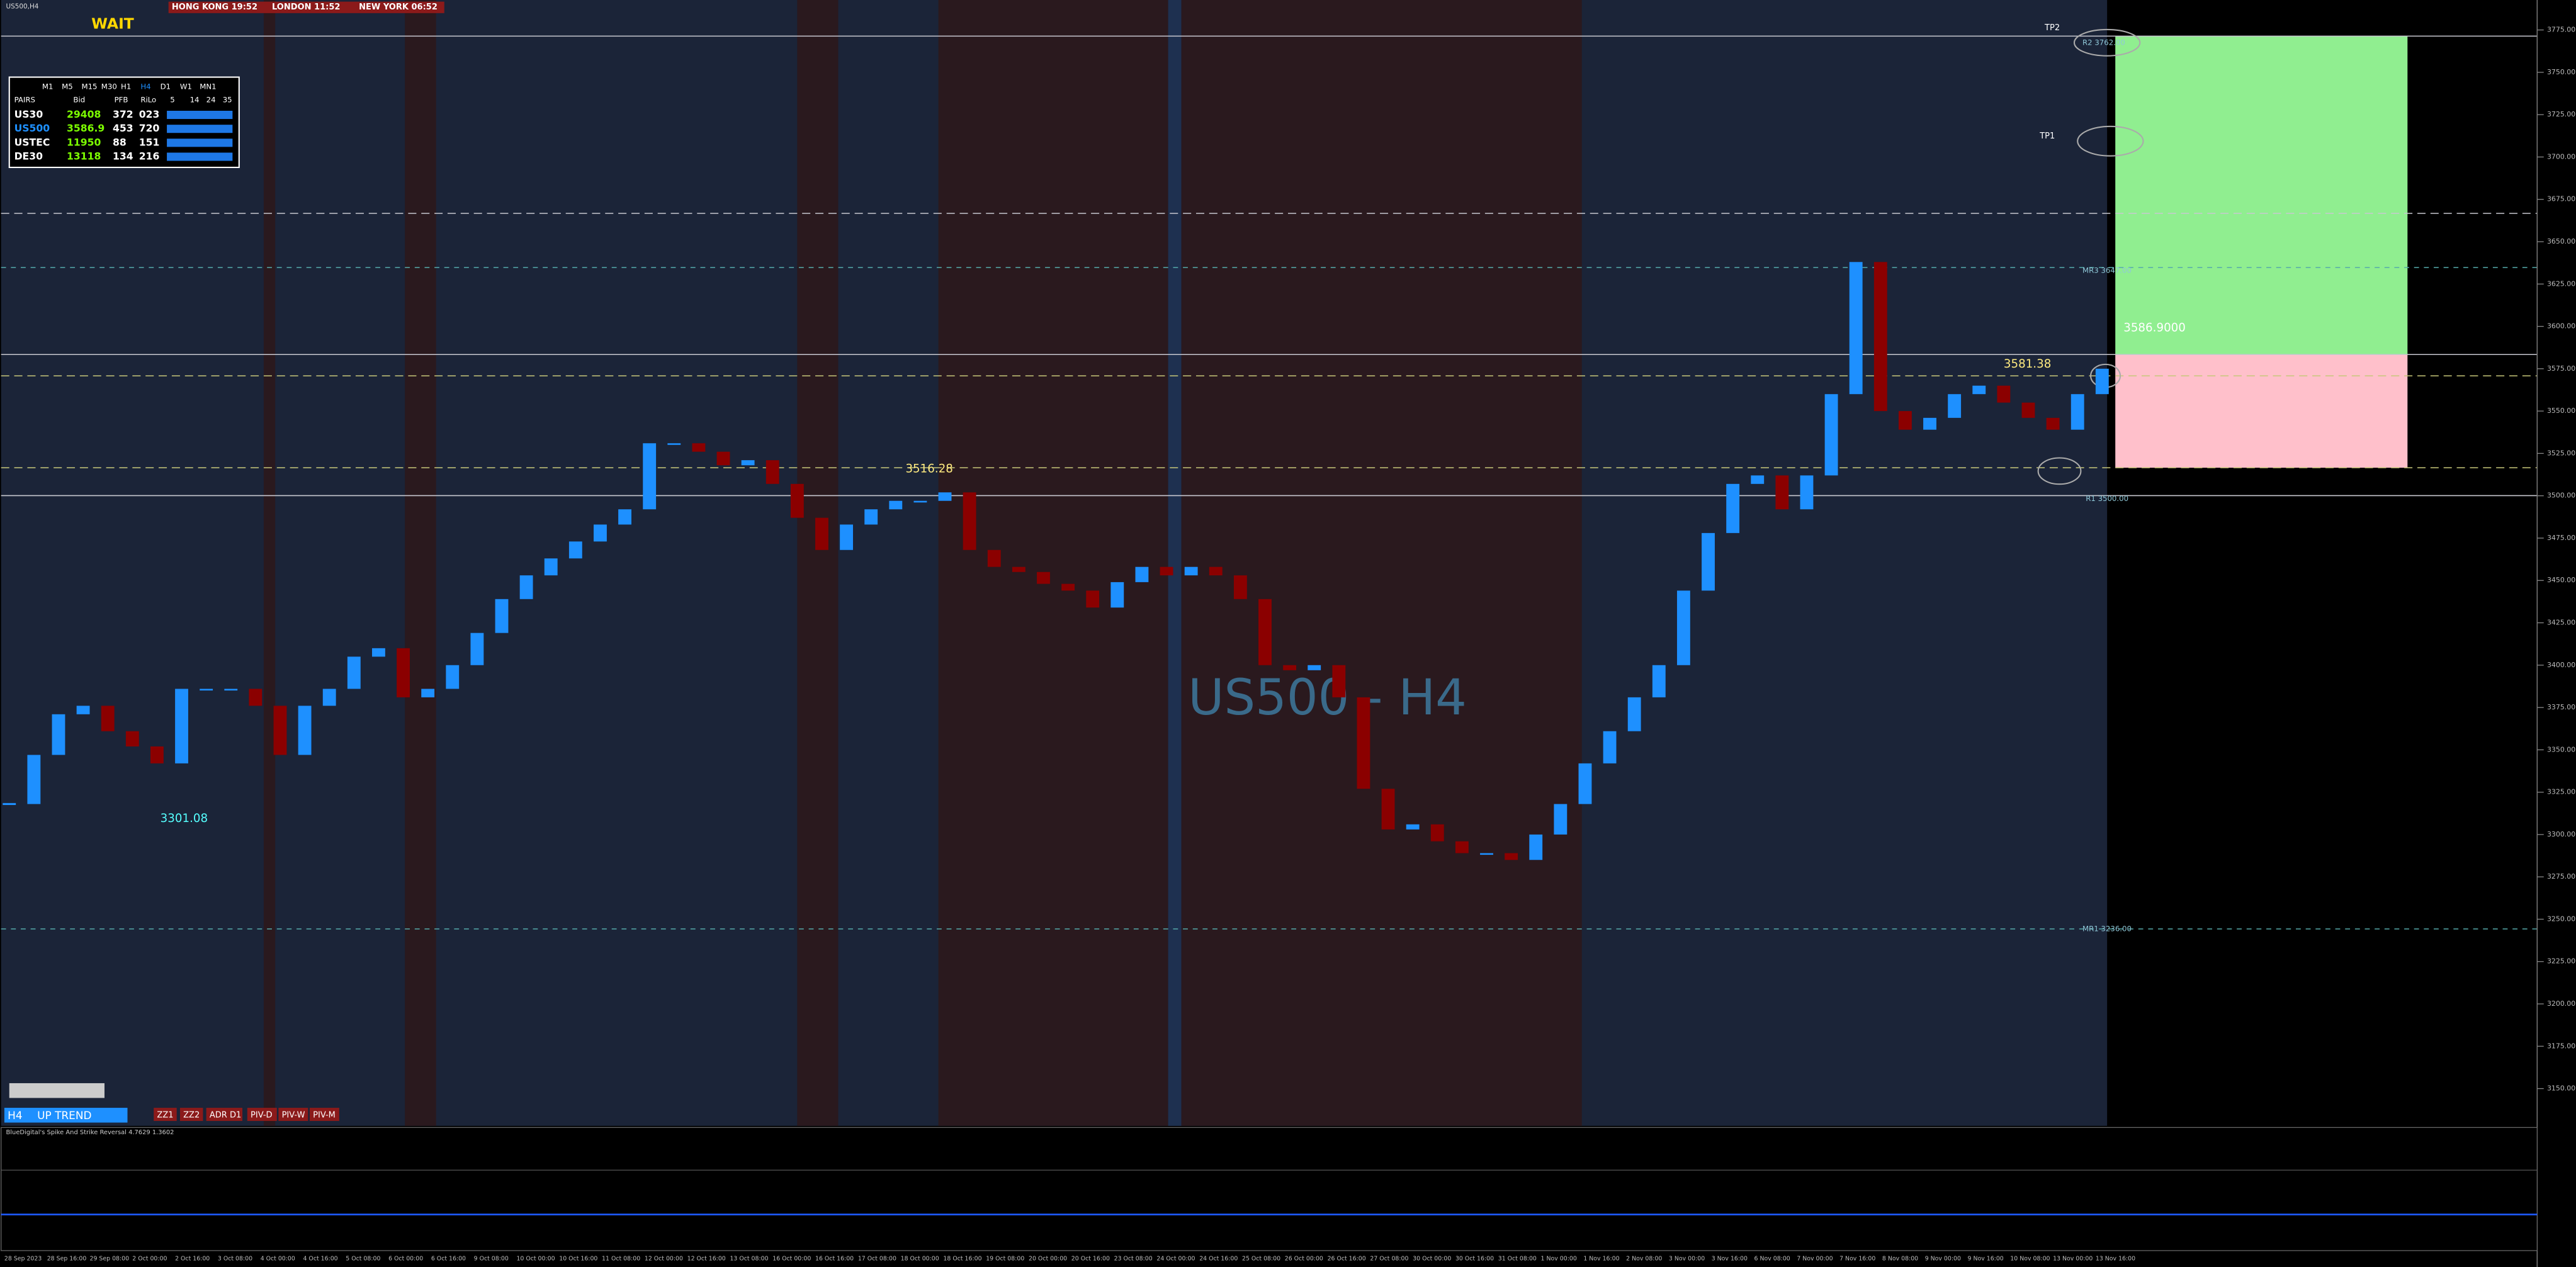 The image size is (2576, 1267). I want to click on pair: US500, so click(32, 128).